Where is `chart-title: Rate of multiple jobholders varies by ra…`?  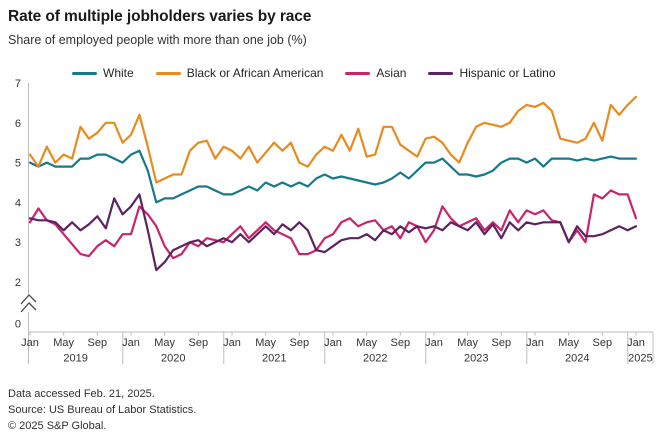
chart-title: Rate of multiple jobholders varies by ra… is located at coordinates (160, 16).